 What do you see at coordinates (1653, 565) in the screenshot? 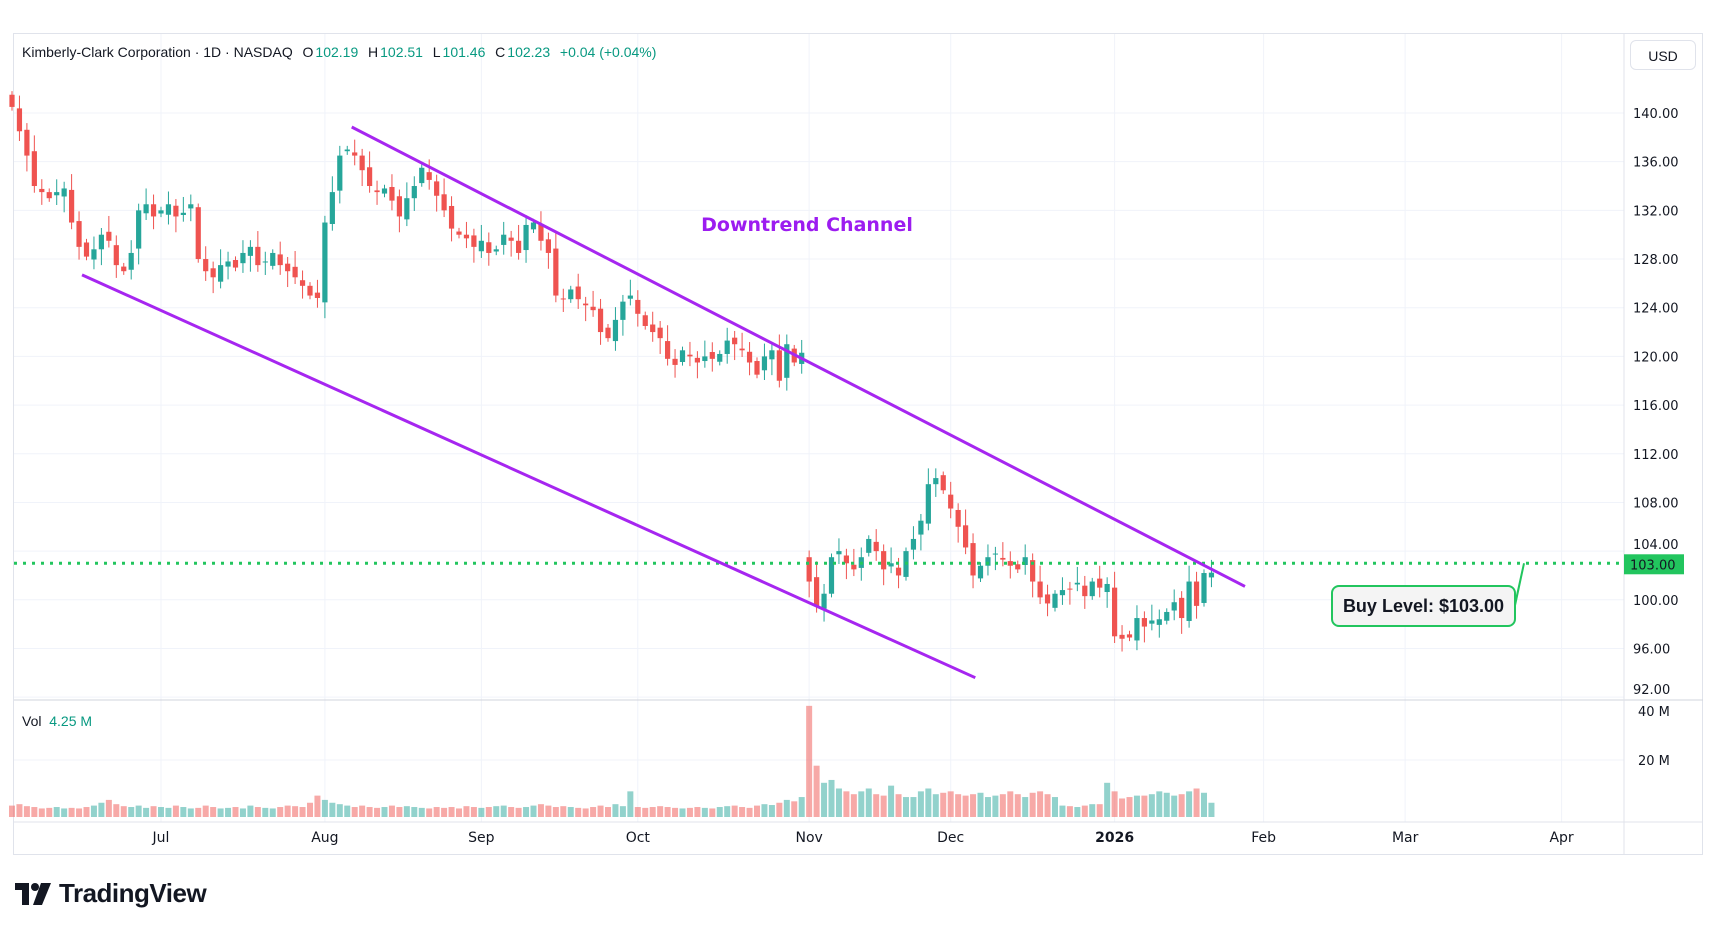
I see `price-tag-label: 103.00` at bounding box center [1653, 565].